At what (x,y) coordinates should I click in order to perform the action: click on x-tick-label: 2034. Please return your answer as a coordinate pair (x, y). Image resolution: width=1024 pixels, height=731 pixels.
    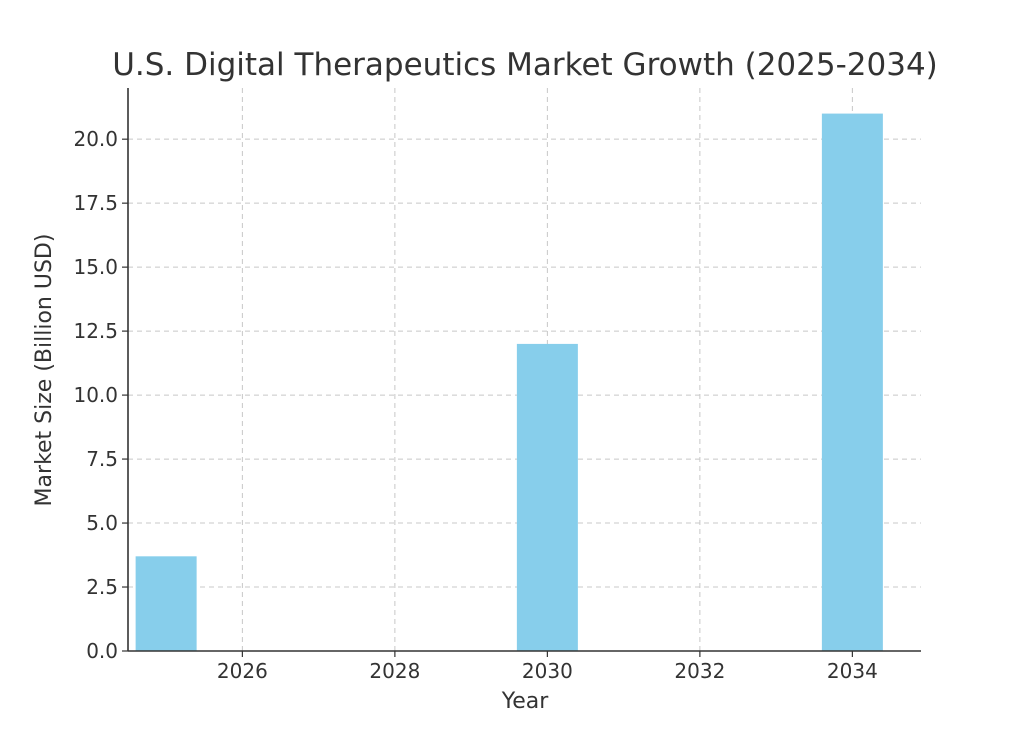
    Looking at the image, I should click on (852, 671).